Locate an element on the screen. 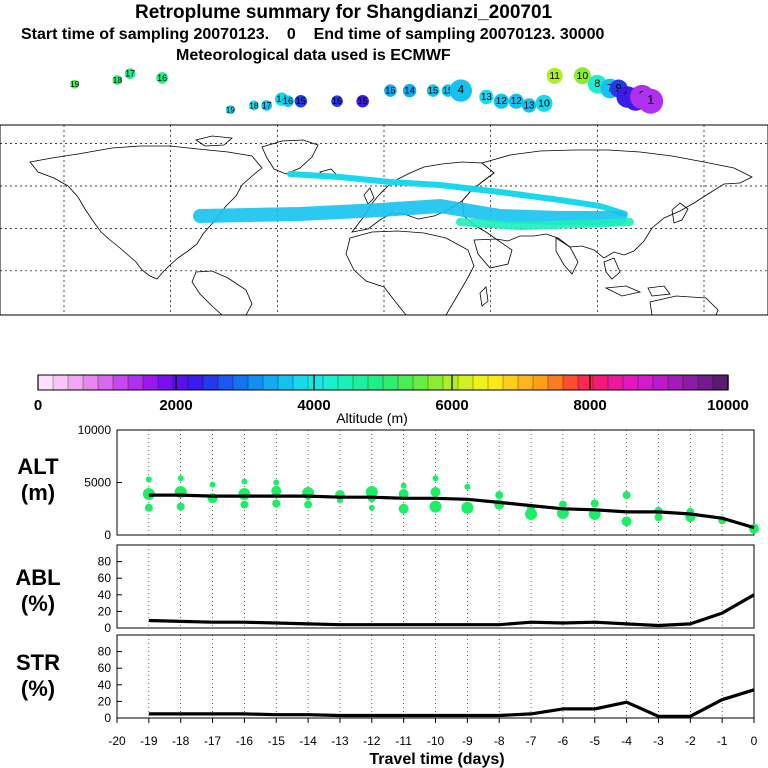  x-tick-label: -10 is located at coordinates (436, 741).